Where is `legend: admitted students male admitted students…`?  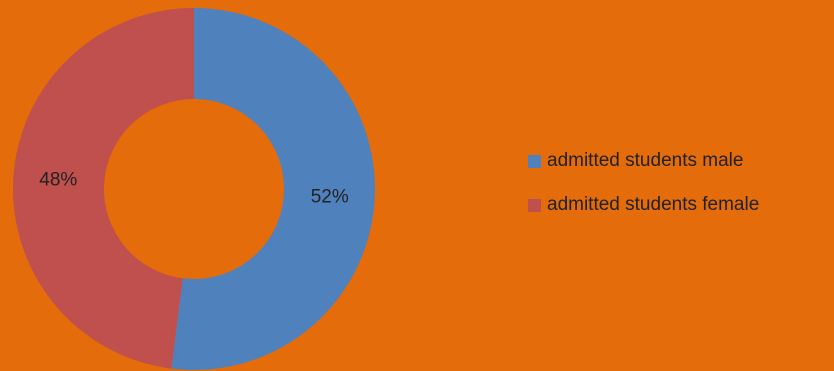
legend: admitted students male admitted students… is located at coordinates (643, 183).